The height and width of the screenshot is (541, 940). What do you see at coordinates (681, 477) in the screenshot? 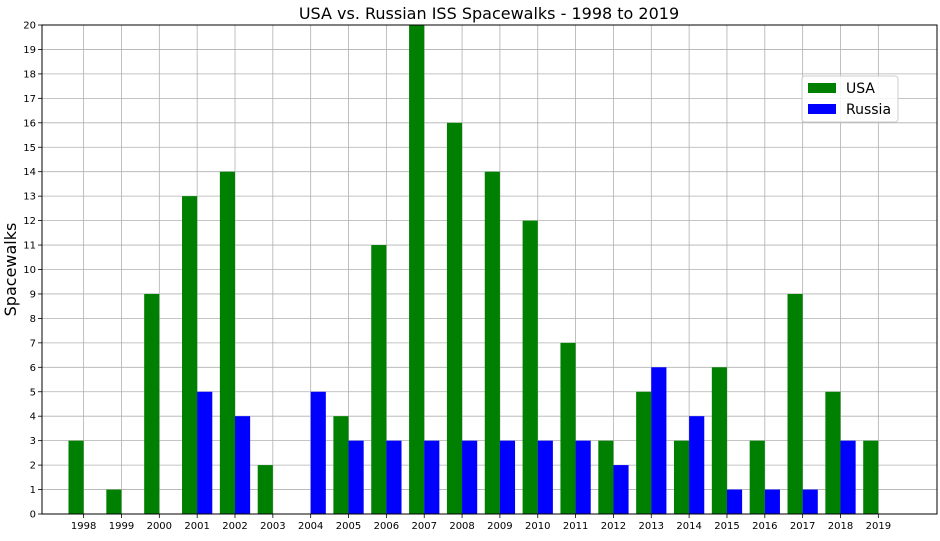
I see `bar-usa-2014` at bounding box center [681, 477].